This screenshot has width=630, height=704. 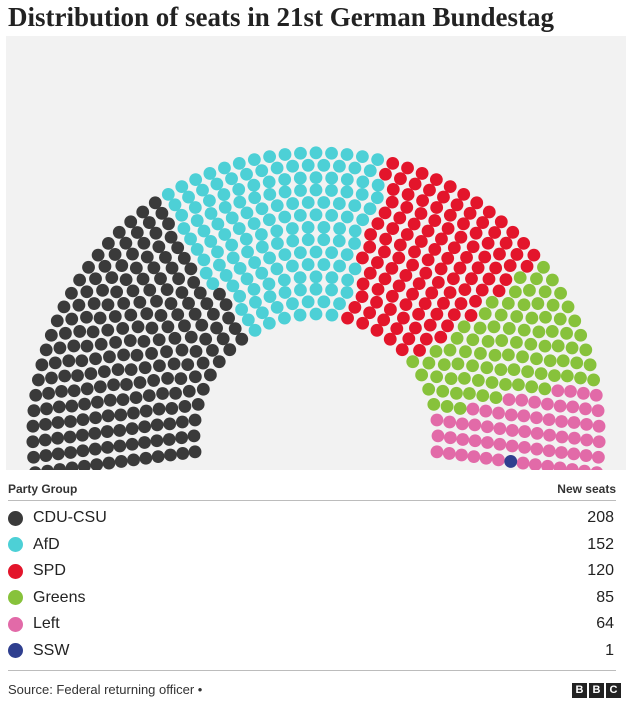 I want to click on bbc-logo-block: B, so click(x=579, y=690).